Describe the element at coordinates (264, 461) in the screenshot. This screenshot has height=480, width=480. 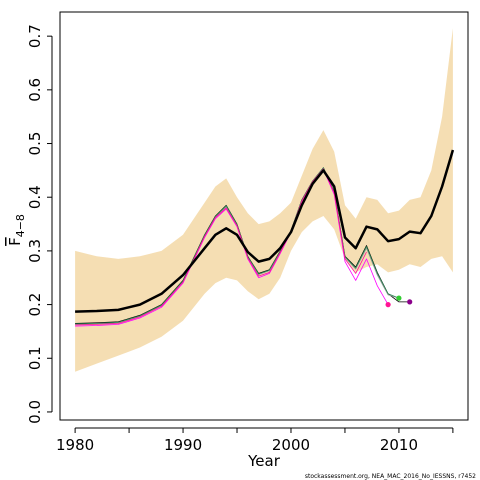
I see `x-axis-title: Year` at that location.